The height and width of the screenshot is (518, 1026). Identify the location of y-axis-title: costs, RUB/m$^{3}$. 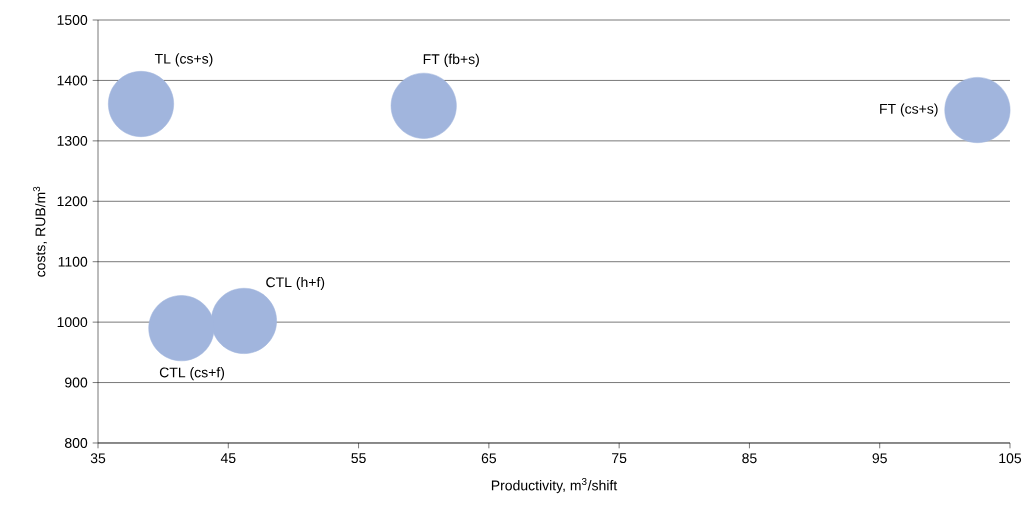
(40, 231).